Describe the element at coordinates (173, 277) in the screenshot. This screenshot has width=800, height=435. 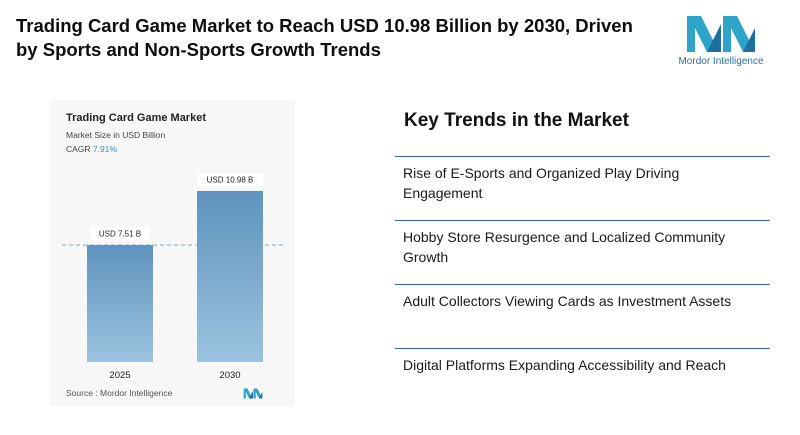
I see `bar-chart: USD 7.51 B 2025 USD 10.98 B 2030` at that location.